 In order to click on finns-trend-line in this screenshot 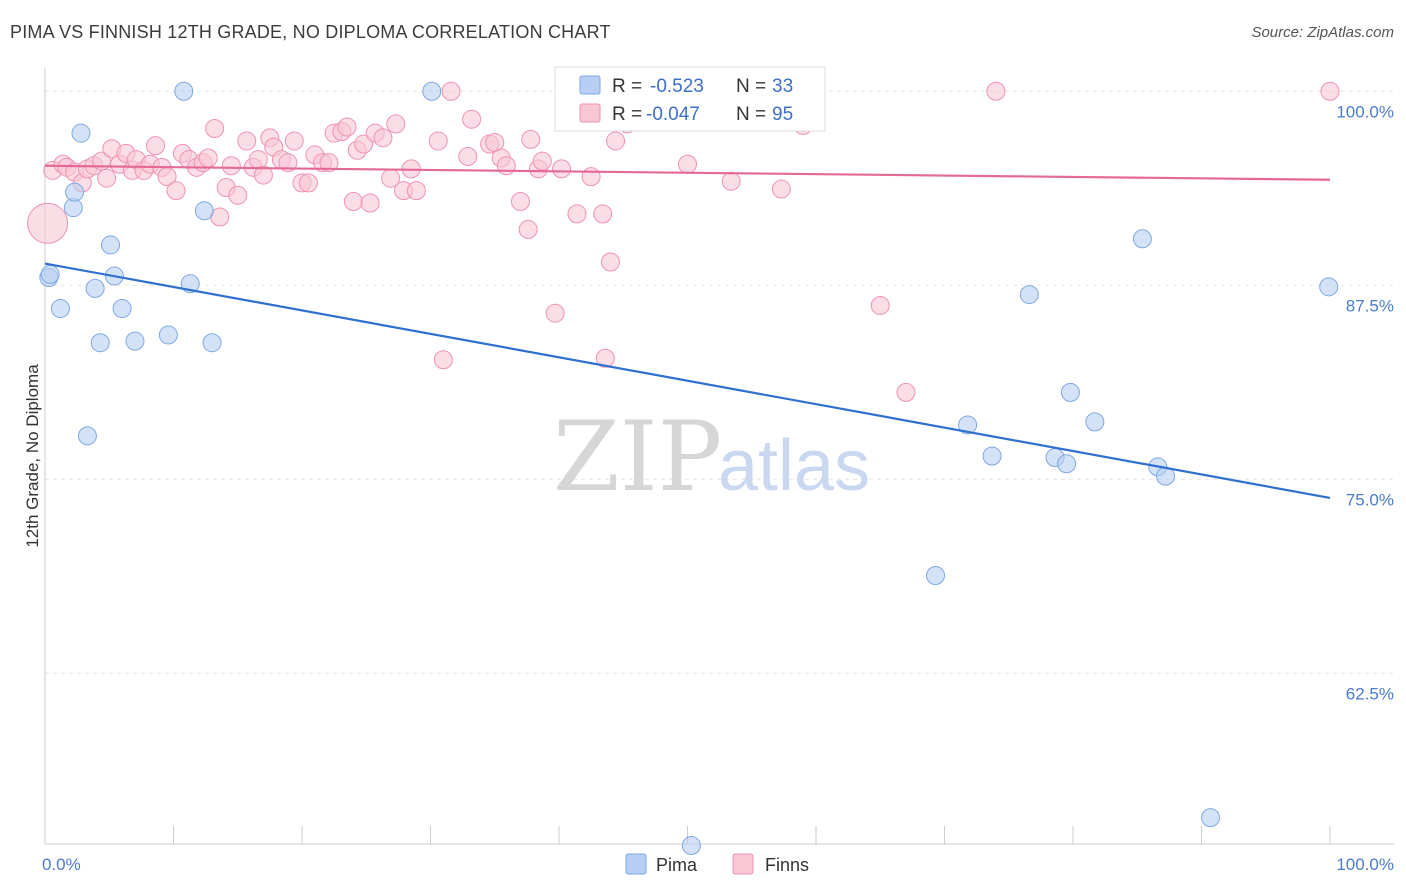, I will do `click(687, 172)`.